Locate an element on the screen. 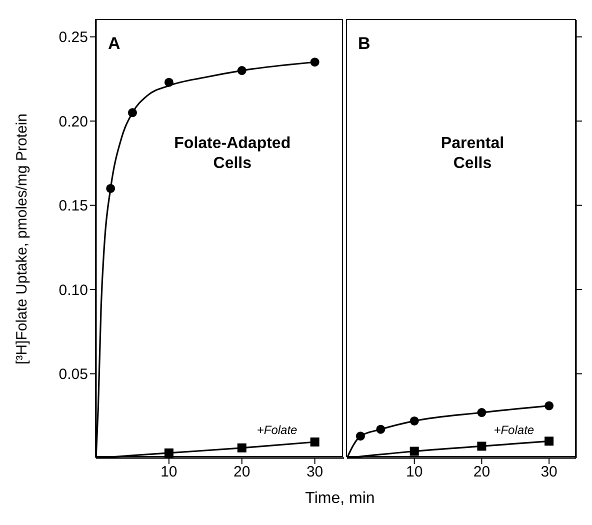  y-tick-label: 0.15 is located at coordinates (73, 206).